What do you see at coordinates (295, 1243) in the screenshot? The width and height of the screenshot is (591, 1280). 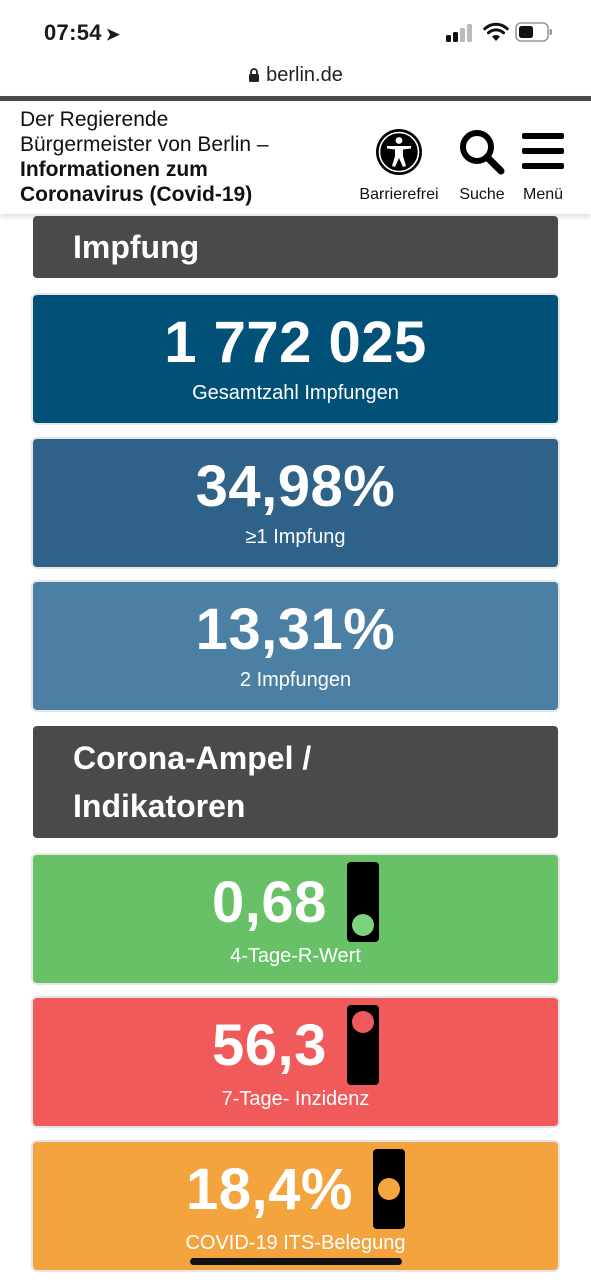 I see `icu-label: COVID-19 ITS-Belegung` at bounding box center [295, 1243].